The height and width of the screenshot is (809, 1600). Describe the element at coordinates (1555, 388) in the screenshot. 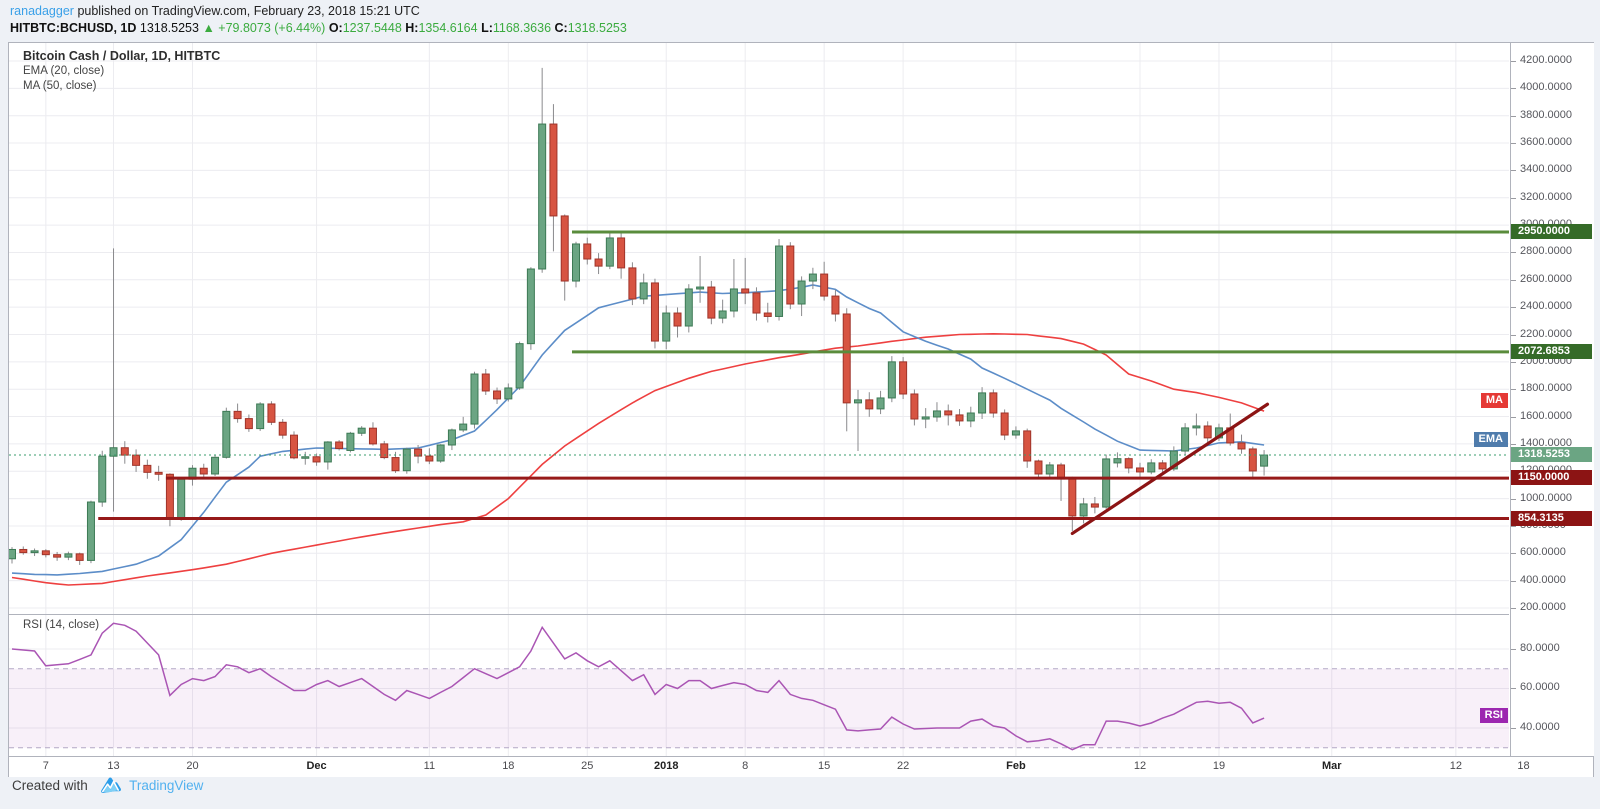

I see `price-tick-label: 1800.0000` at that location.